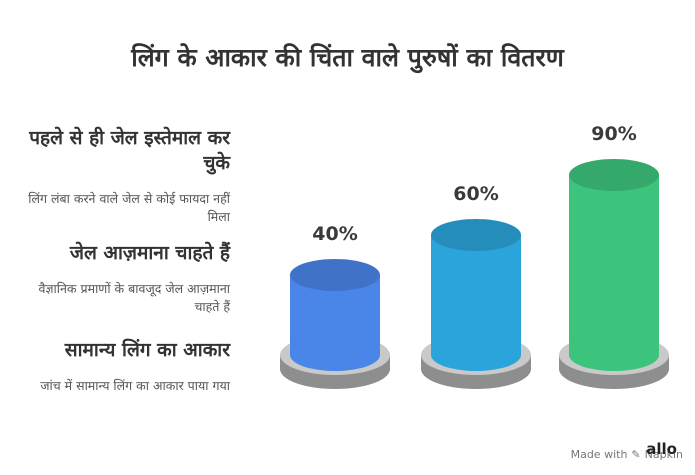  Describe the element at coordinates (663, 454) in the screenshot. I see `brand-text: Napkin` at that location.